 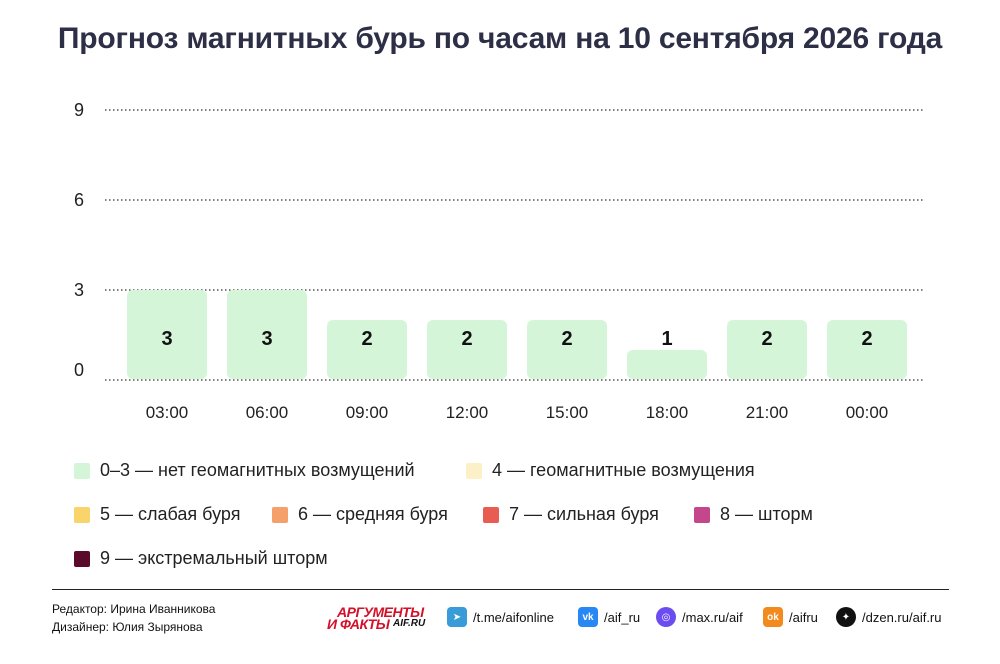 What do you see at coordinates (380, 612) in the screenshot?
I see `logo-line1: АРГУМЕНТЫ` at bounding box center [380, 612].